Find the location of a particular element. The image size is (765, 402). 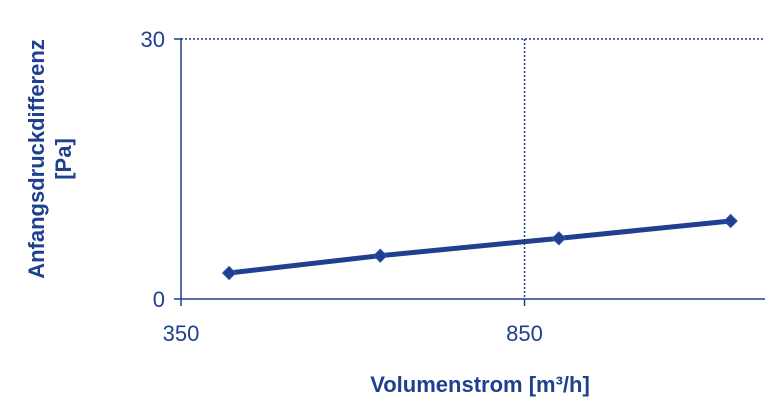

y-axis-title-line-2: [Pa] is located at coordinates (63, 159).